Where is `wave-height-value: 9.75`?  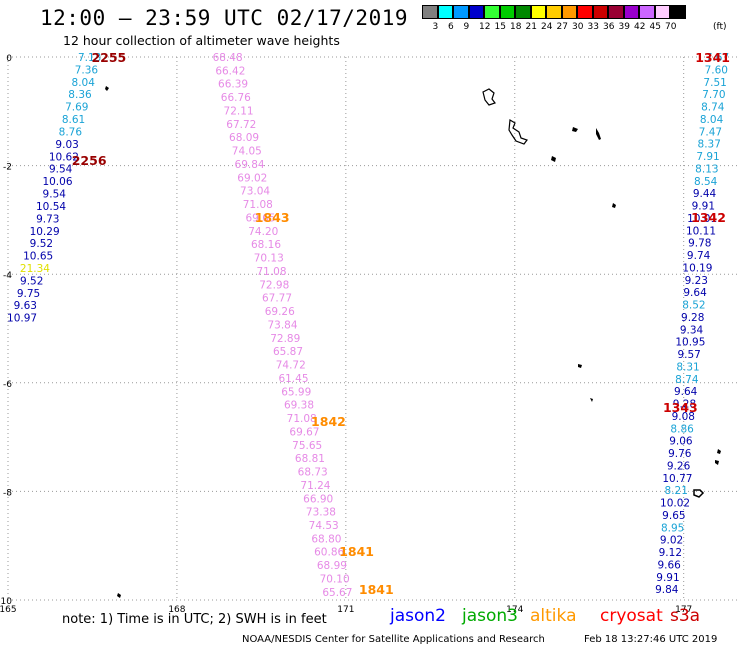
wave-height-value: 9.75 is located at coordinates (28, 294).